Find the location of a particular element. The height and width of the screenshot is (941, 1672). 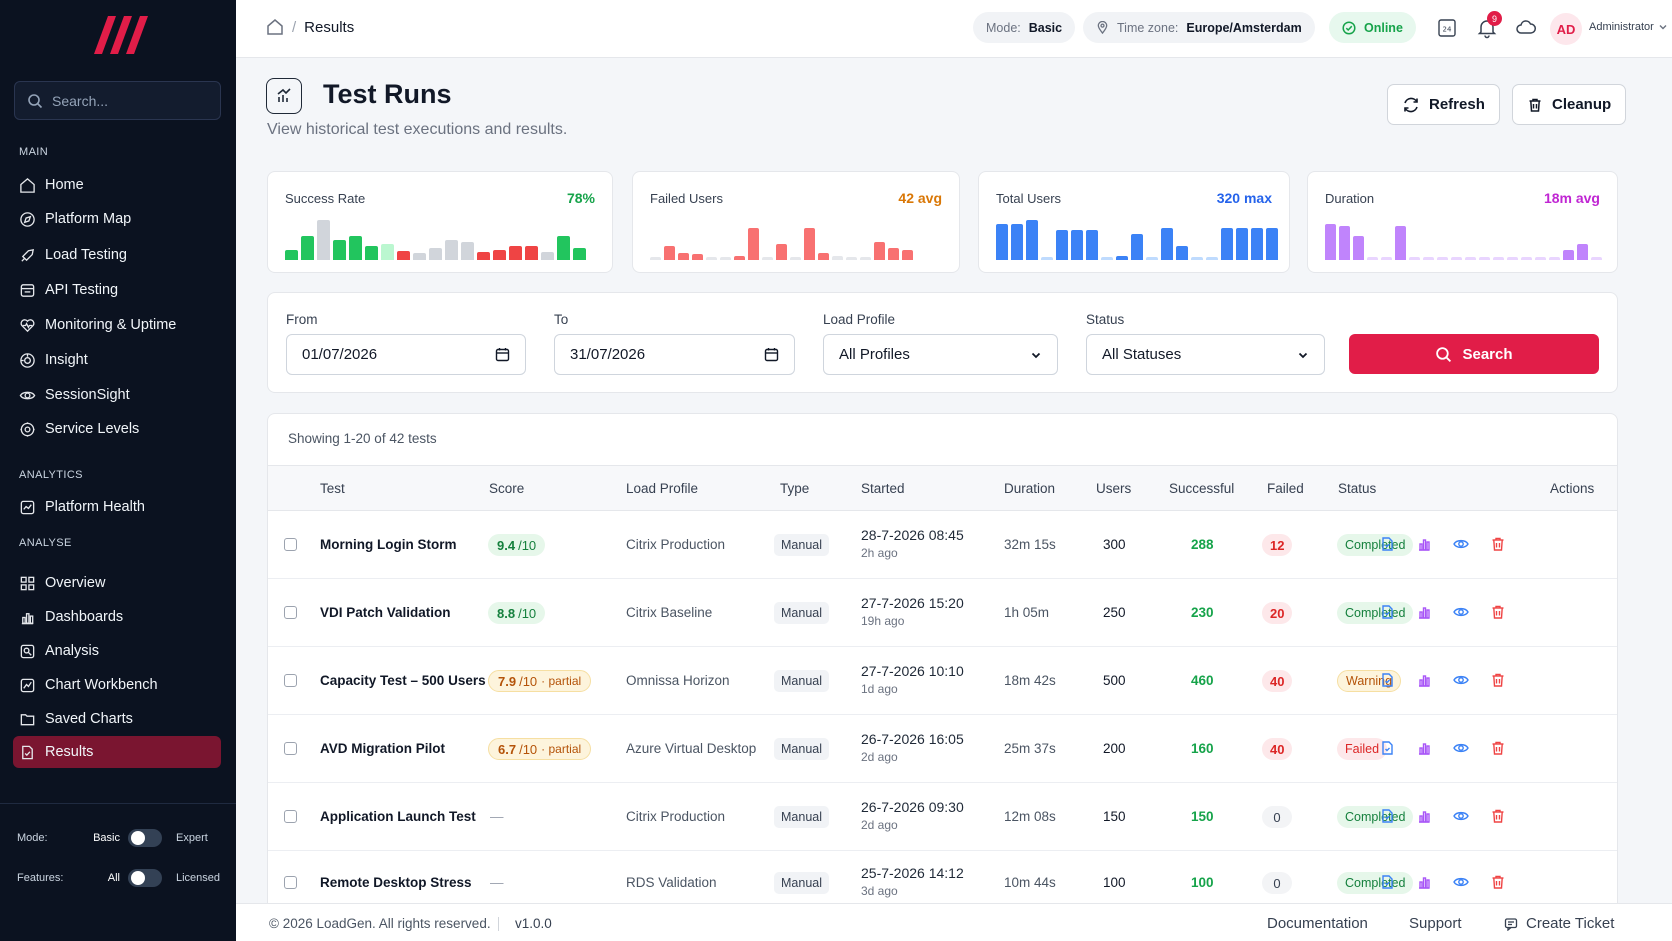

sidebar-item-monitoring-and-uptime: Monitoring & Uptime is located at coordinates (117, 325).